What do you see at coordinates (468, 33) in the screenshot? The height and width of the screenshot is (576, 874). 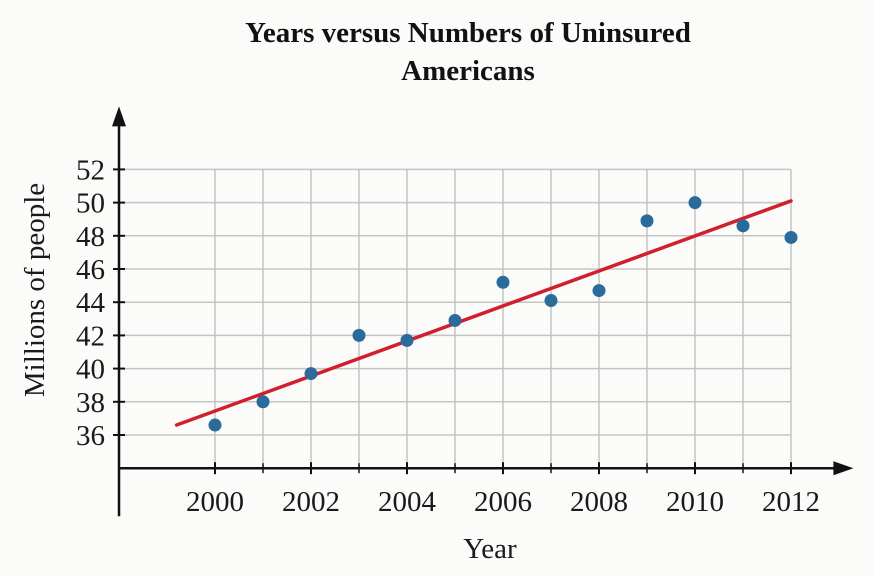 I see `chart-title-line-1: Years versus Numbers of Uninsured` at bounding box center [468, 33].